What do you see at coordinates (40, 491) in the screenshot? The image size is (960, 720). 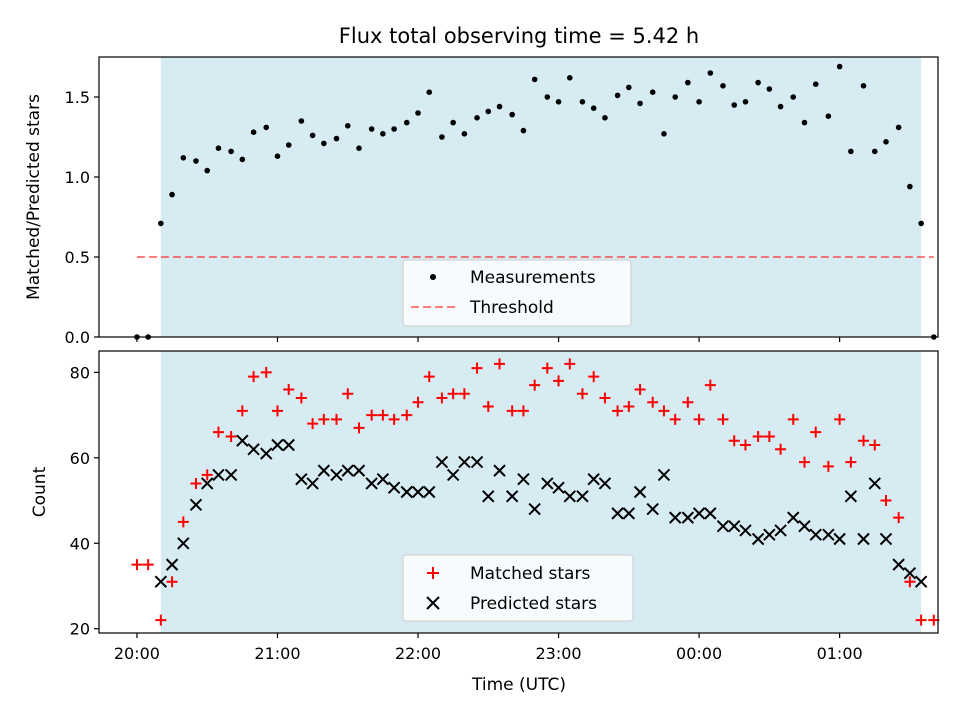 I see `bottom-y-axis-label: Count` at bounding box center [40, 491].